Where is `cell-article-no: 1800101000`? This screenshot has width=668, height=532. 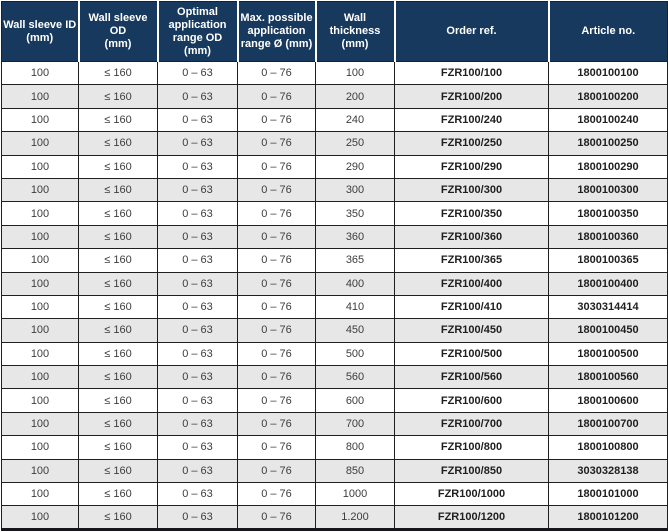
cell-article-no: 1800101000 is located at coordinates (608, 494).